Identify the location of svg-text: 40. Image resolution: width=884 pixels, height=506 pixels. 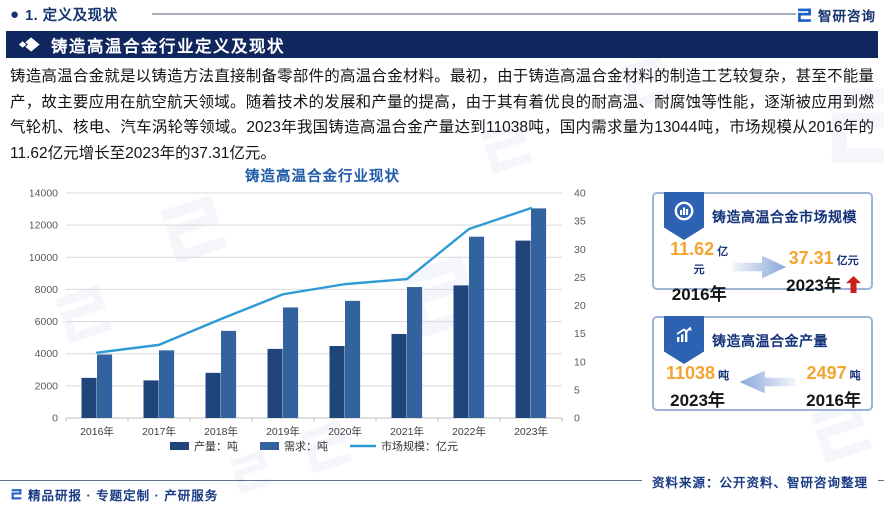
(580, 194).